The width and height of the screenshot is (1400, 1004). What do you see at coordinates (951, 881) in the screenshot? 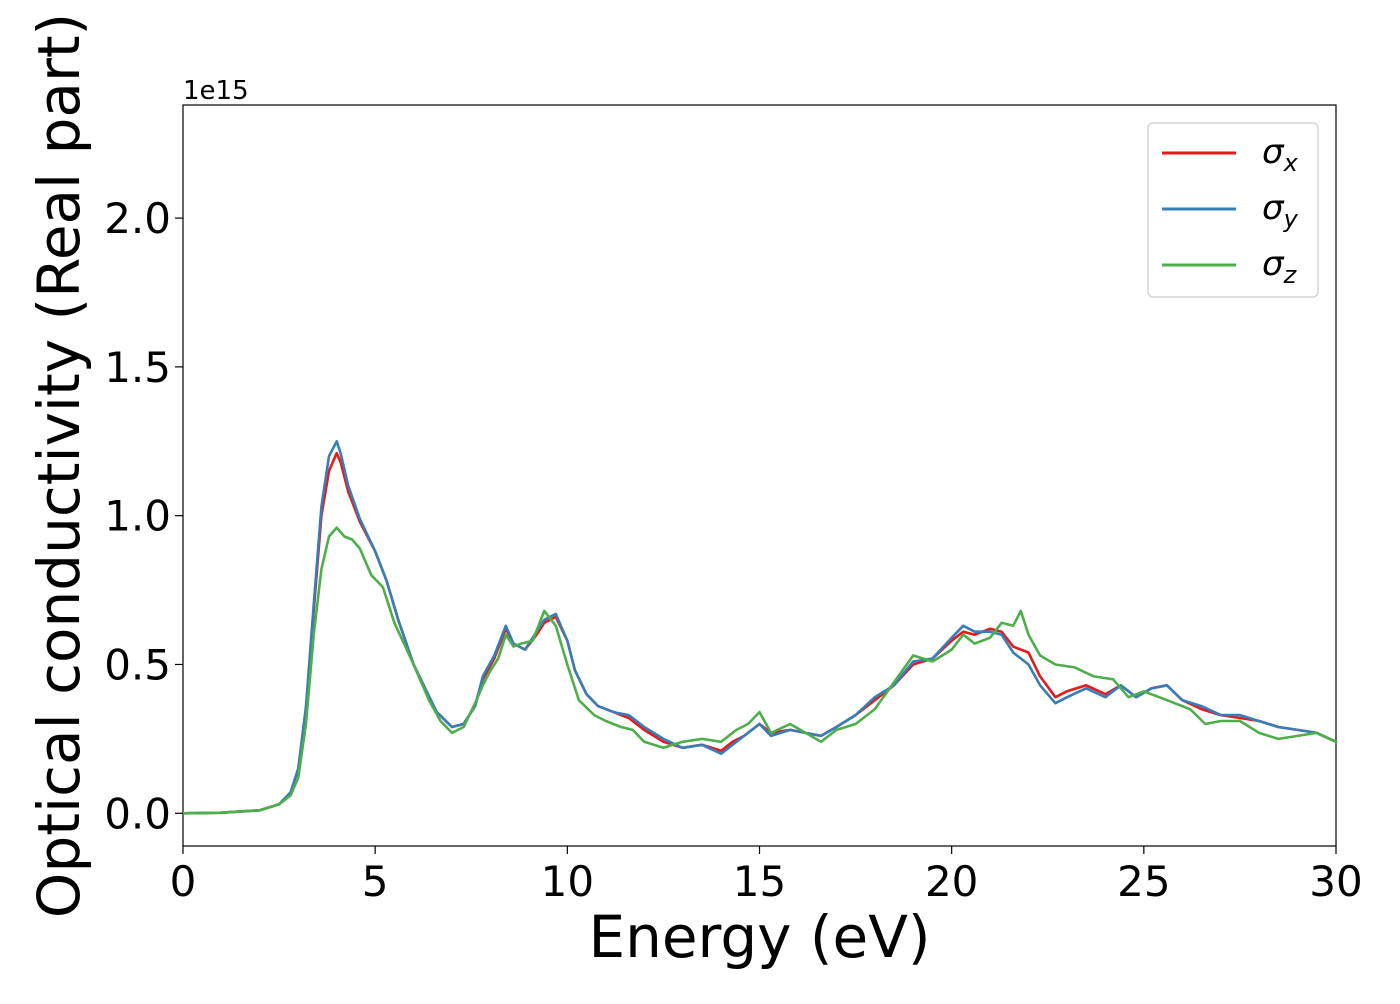
I see `x-tick-label: 20` at bounding box center [951, 881].